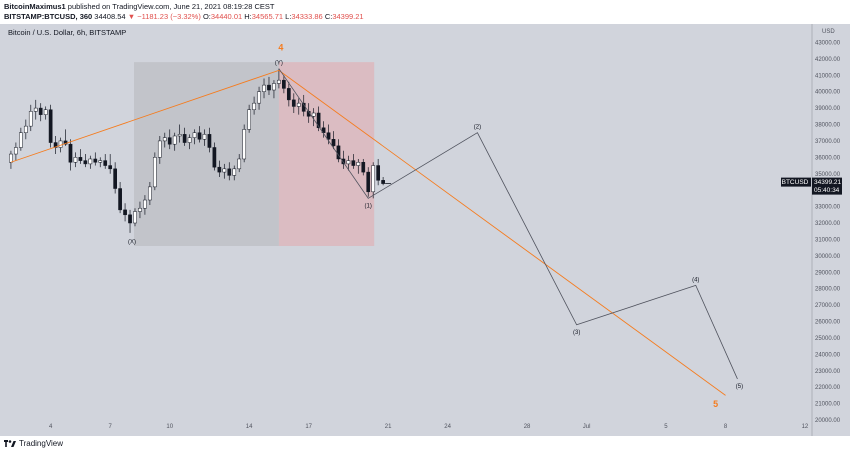 The width and height of the screenshot is (850, 453). Describe the element at coordinates (739, 387) in the screenshot. I see `wave-label: (5)` at that location.